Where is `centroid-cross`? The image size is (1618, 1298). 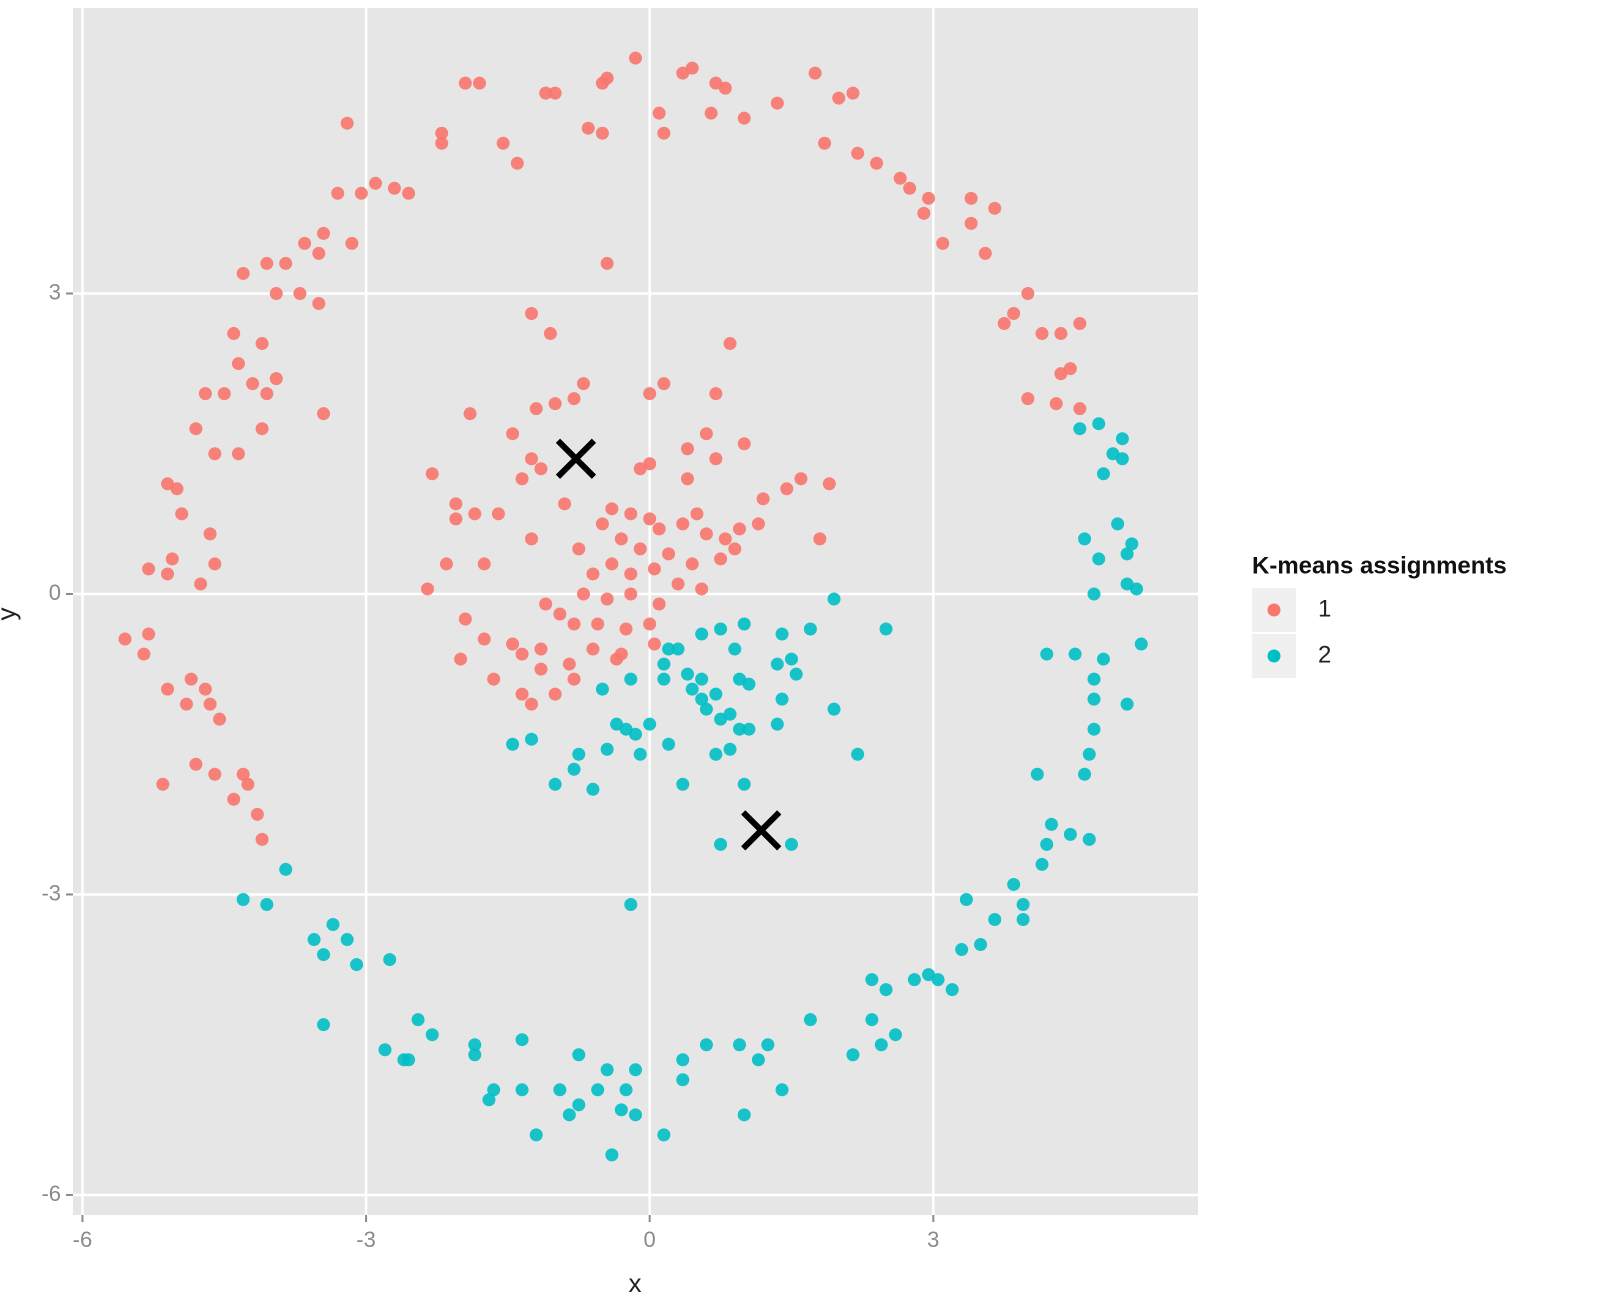
centroid-cross is located at coordinates (761, 830).